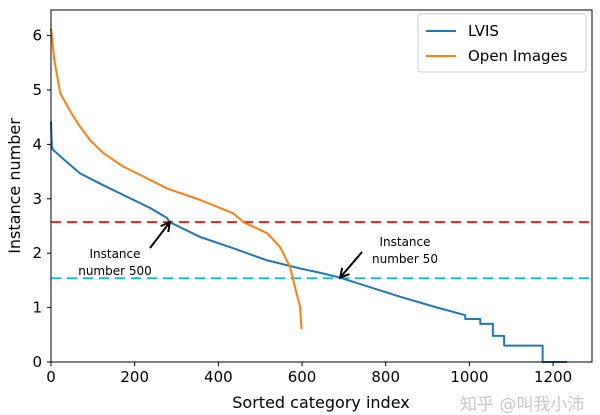  What do you see at coordinates (405, 259) in the screenshot?
I see `annotation-50-line2: number 50` at bounding box center [405, 259].